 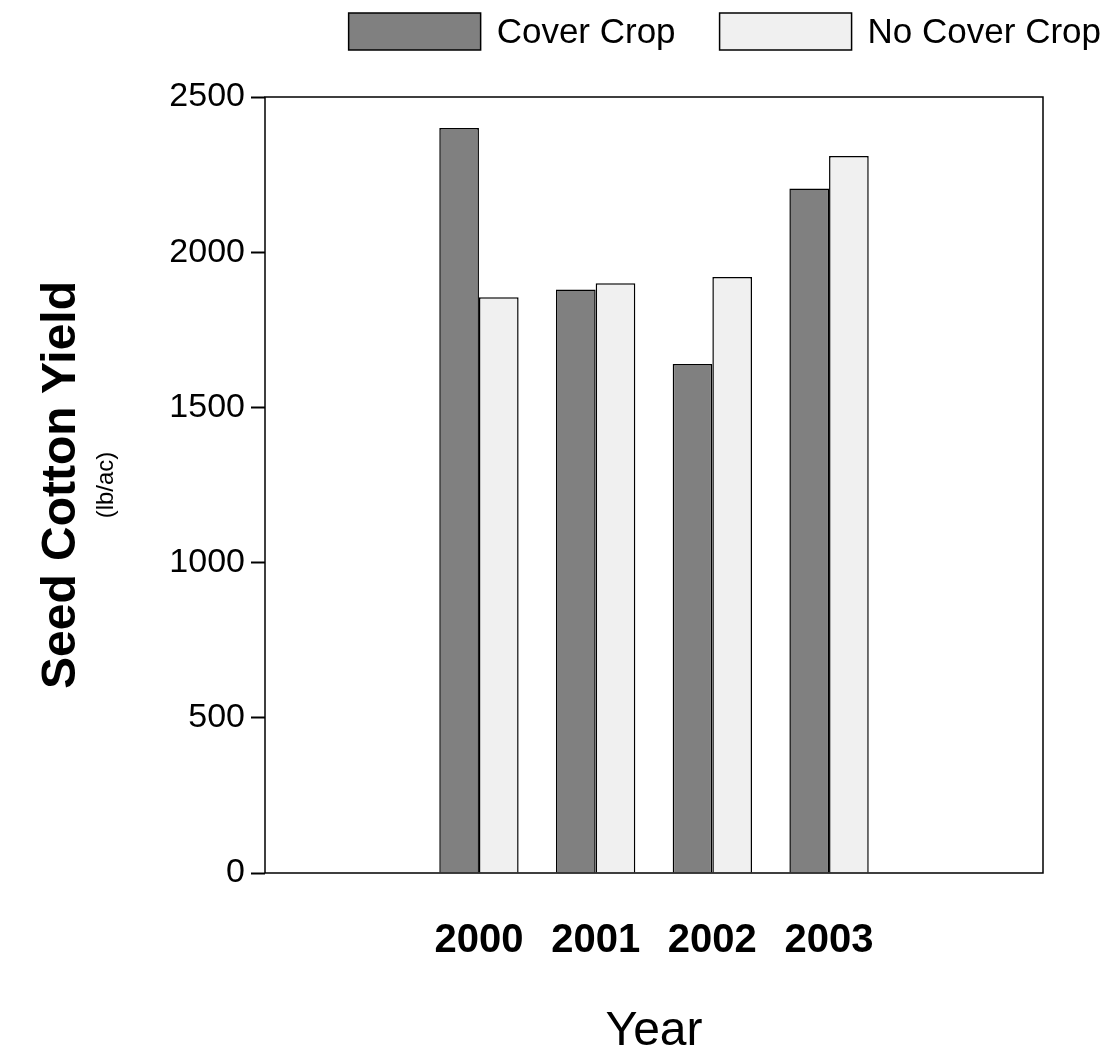 What do you see at coordinates (596, 938) in the screenshot?
I see `x-tick-label: 2001` at bounding box center [596, 938].